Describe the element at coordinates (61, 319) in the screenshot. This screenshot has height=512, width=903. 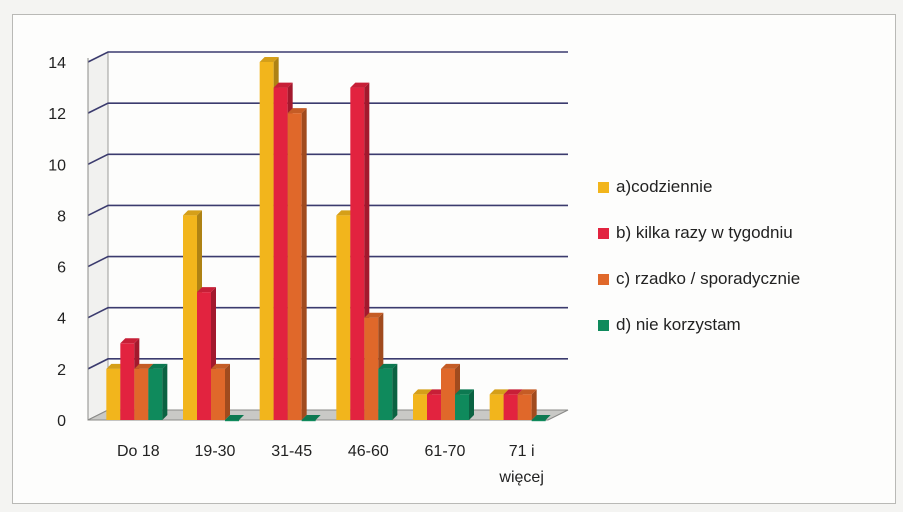
I see `y-tick-label: 4` at that location.